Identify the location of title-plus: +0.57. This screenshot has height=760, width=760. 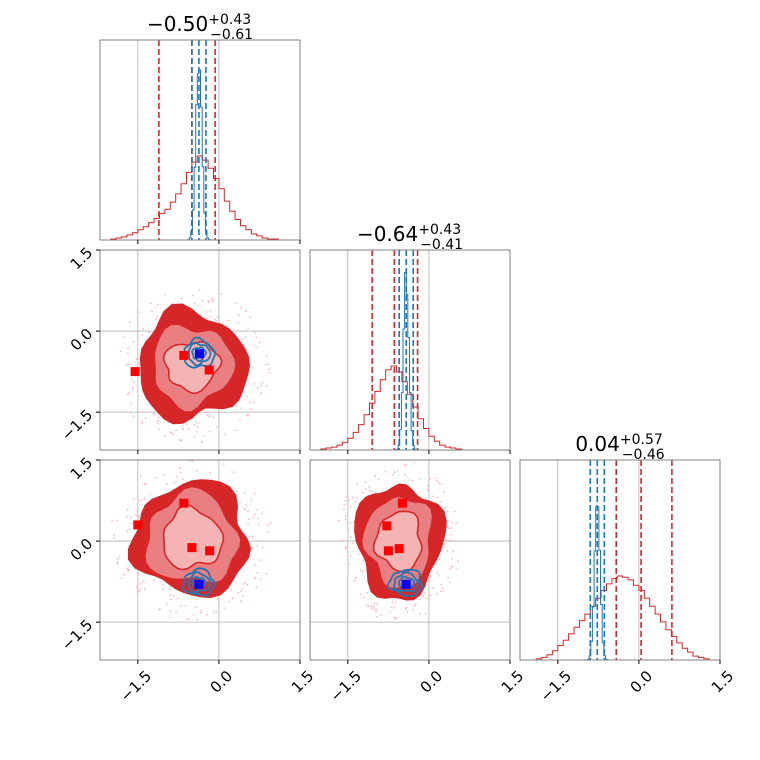
(641, 440).